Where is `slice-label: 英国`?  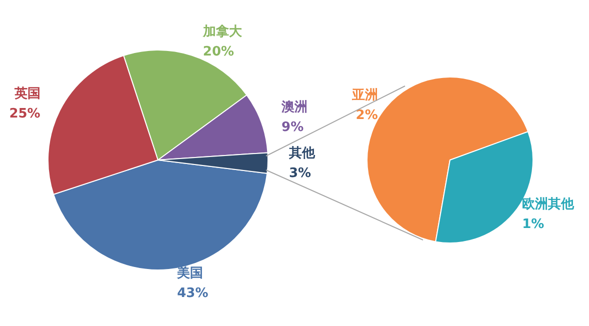 slice-label: 英国 is located at coordinates (26, 94).